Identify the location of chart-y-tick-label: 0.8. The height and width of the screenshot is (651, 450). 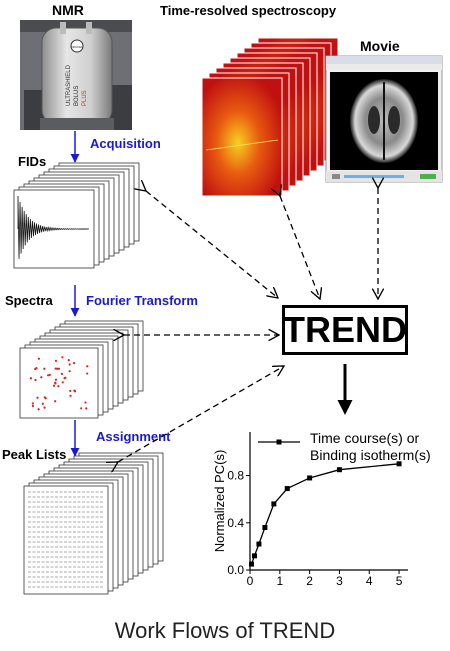
(235, 476).